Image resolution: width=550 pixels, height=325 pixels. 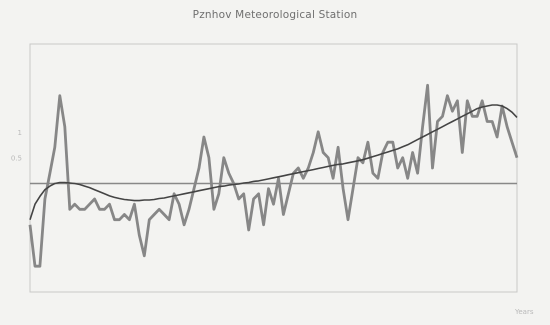 I want to click on chart-title: Pznhov Meteorological Station, so click(x=275, y=15).